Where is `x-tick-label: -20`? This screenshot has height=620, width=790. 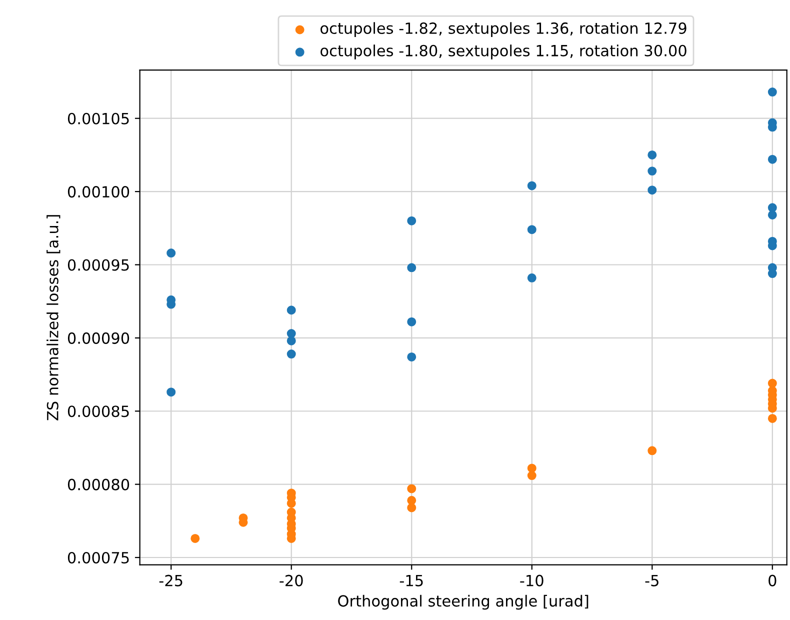 x-tick-label: -20 is located at coordinates (291, 580).